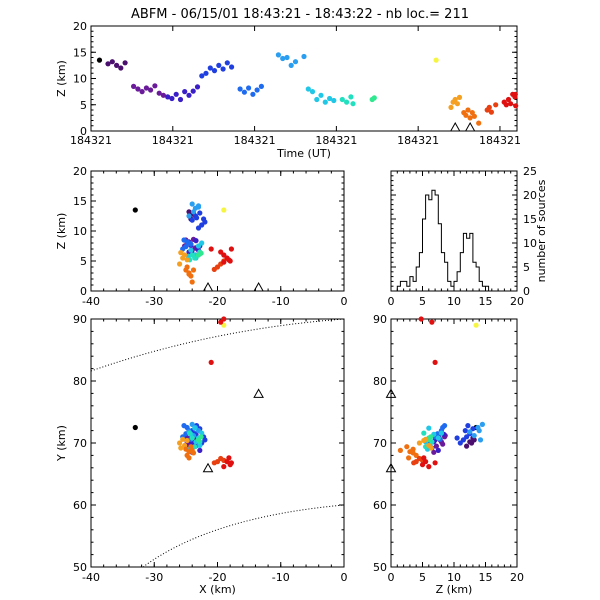  Describe the element at coordinates (541, 230) in the screenshot. I see `y-axis-label: number of sources` at that location.